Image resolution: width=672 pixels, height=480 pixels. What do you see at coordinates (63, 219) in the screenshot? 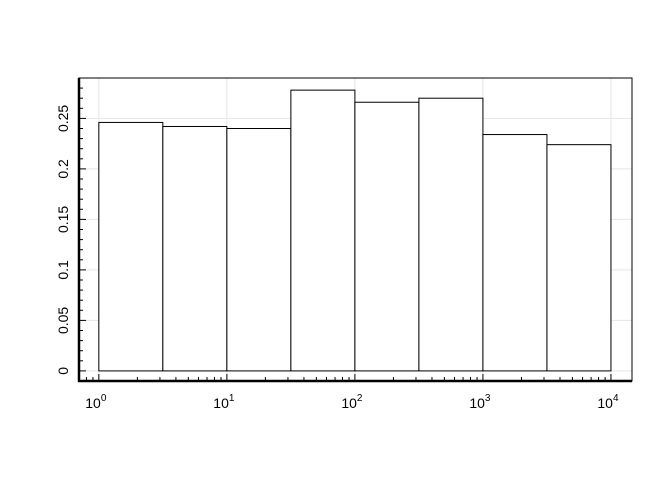
I see `y-tick-label: 0.15` at bounding box center [63, 219].